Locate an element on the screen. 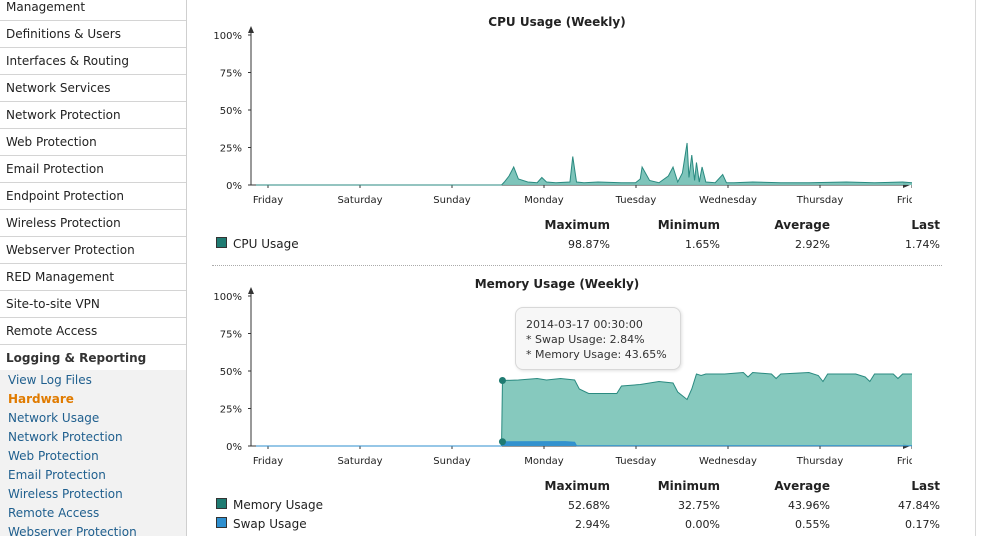 The image size is (982, 536). tooltip-swap-usage: * Swap Usage: 2.84% is located at coordinates (585, 339).